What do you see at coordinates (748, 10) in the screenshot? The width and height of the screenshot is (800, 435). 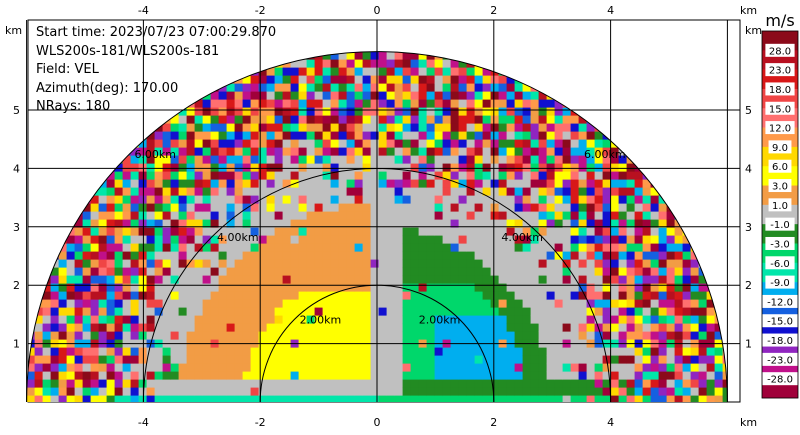 I see `x-unit-top-label: km` at bounding box center [748, 10].